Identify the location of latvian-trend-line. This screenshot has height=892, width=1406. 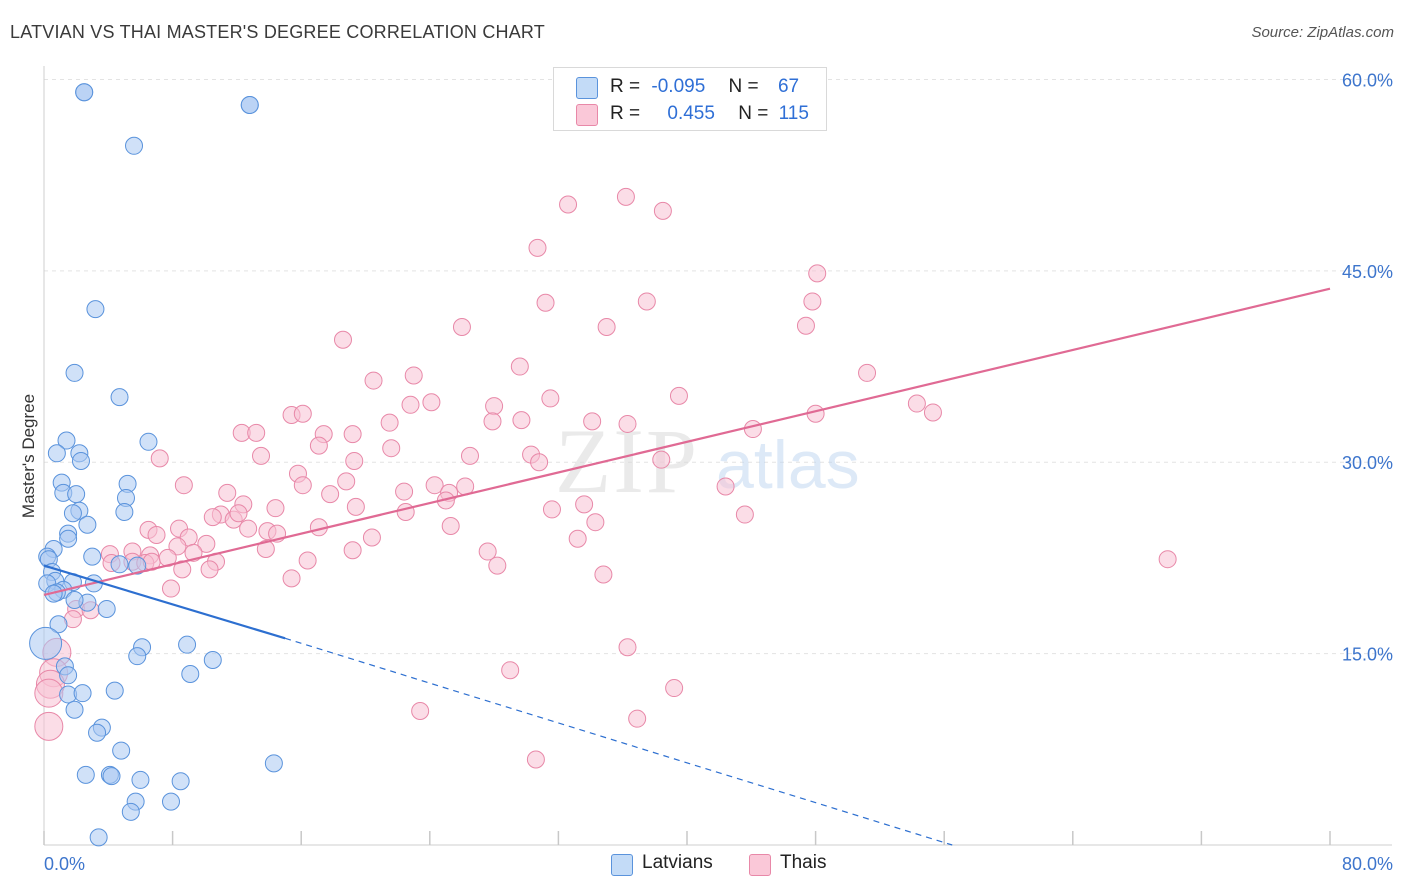
(164, 602).